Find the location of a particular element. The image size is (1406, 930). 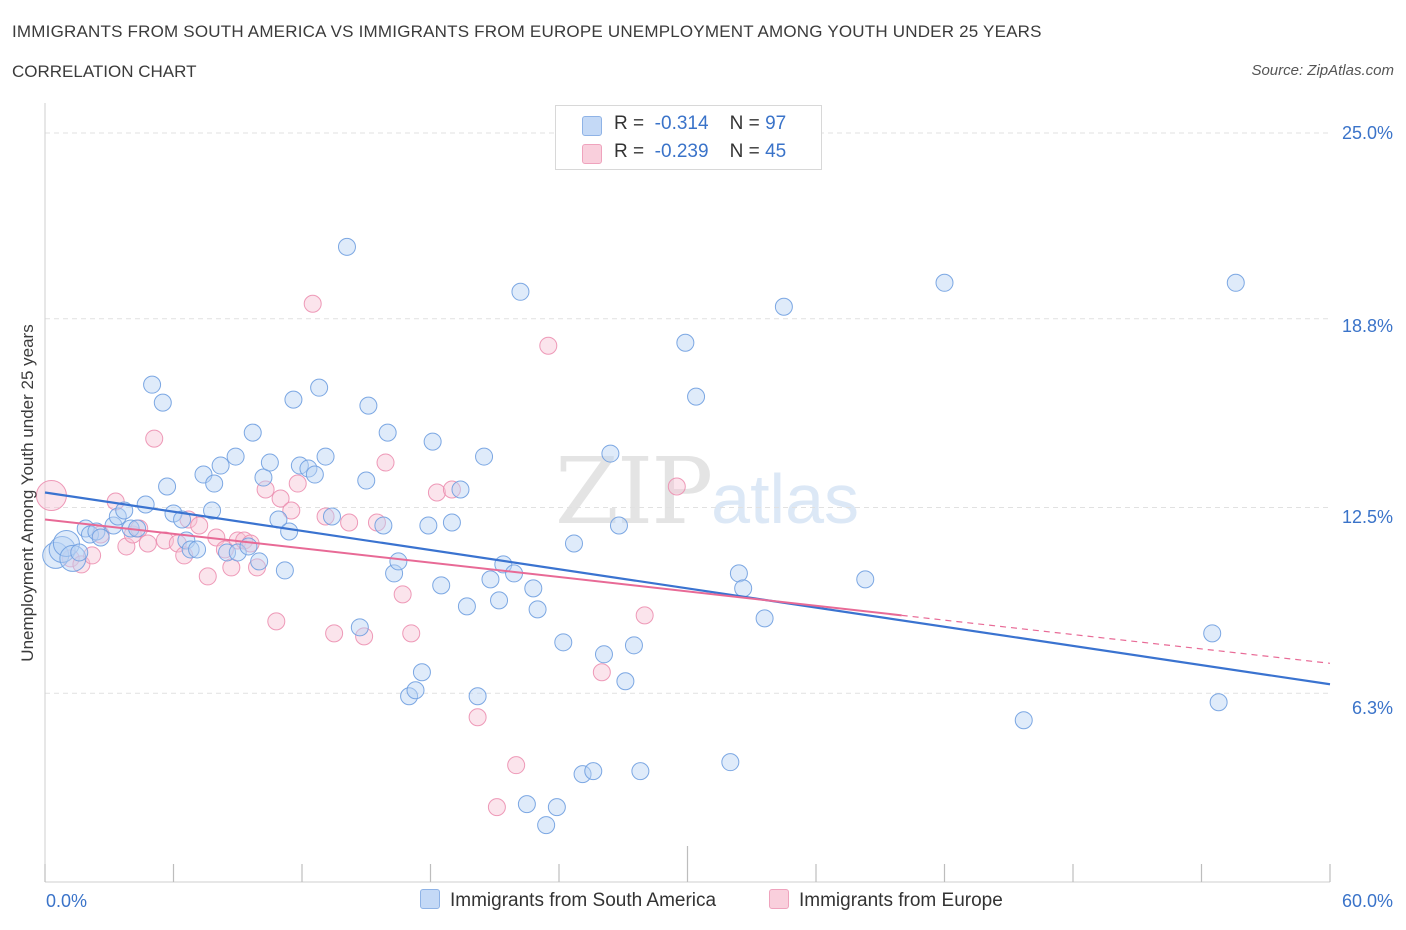

x-tick-label-min: 0.0% is located at coordinates (67, 901).